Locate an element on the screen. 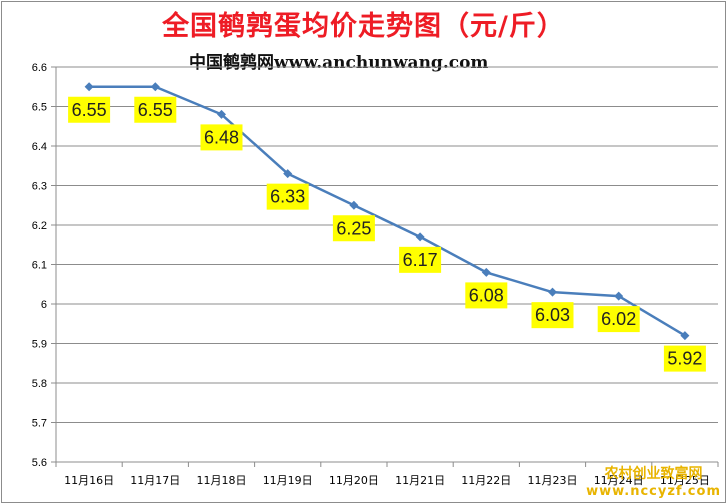 The width and height of the screenshot is (727, 504). data-label: 6.25 is located at coordinates (353, 228).